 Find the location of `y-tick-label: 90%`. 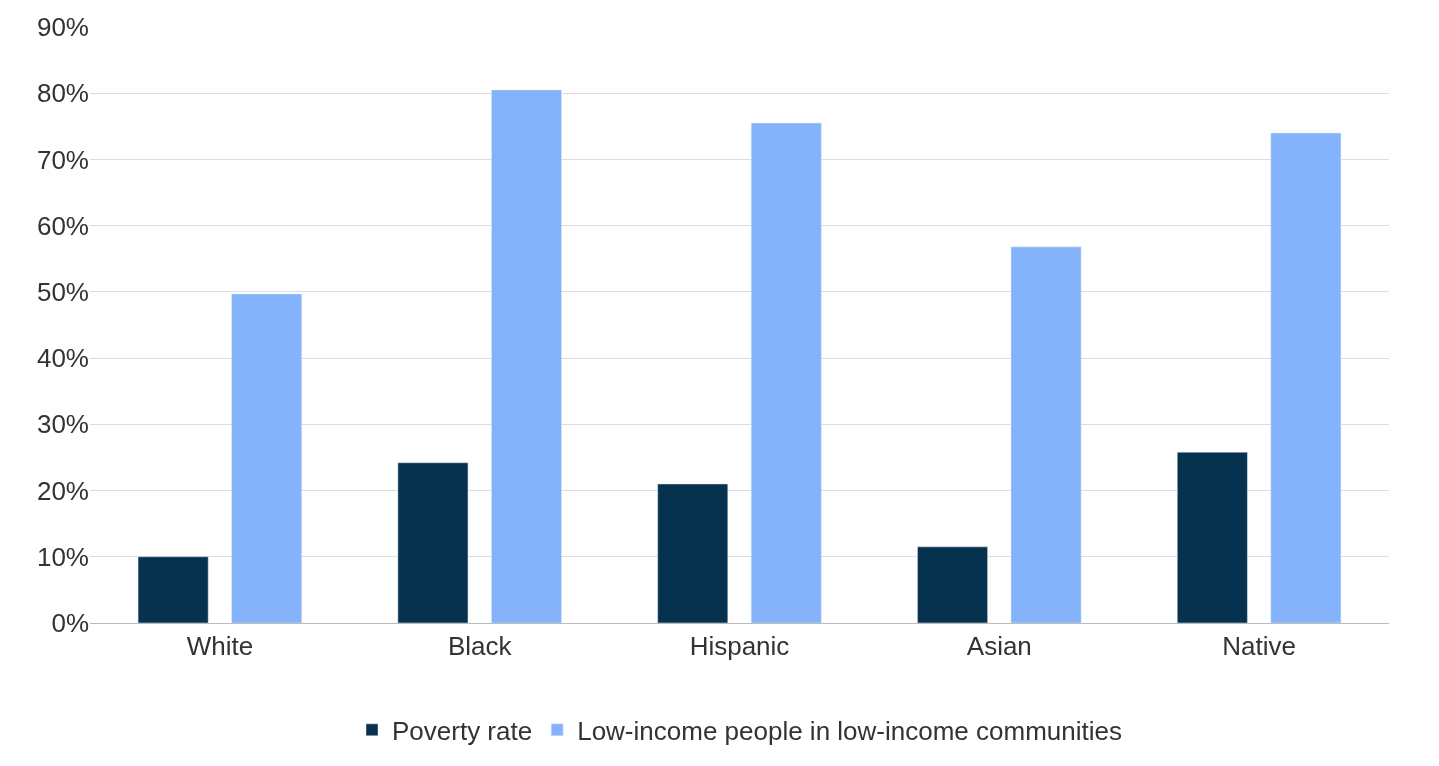

y-tick-label: 90% is located at coordinates (62, 27).